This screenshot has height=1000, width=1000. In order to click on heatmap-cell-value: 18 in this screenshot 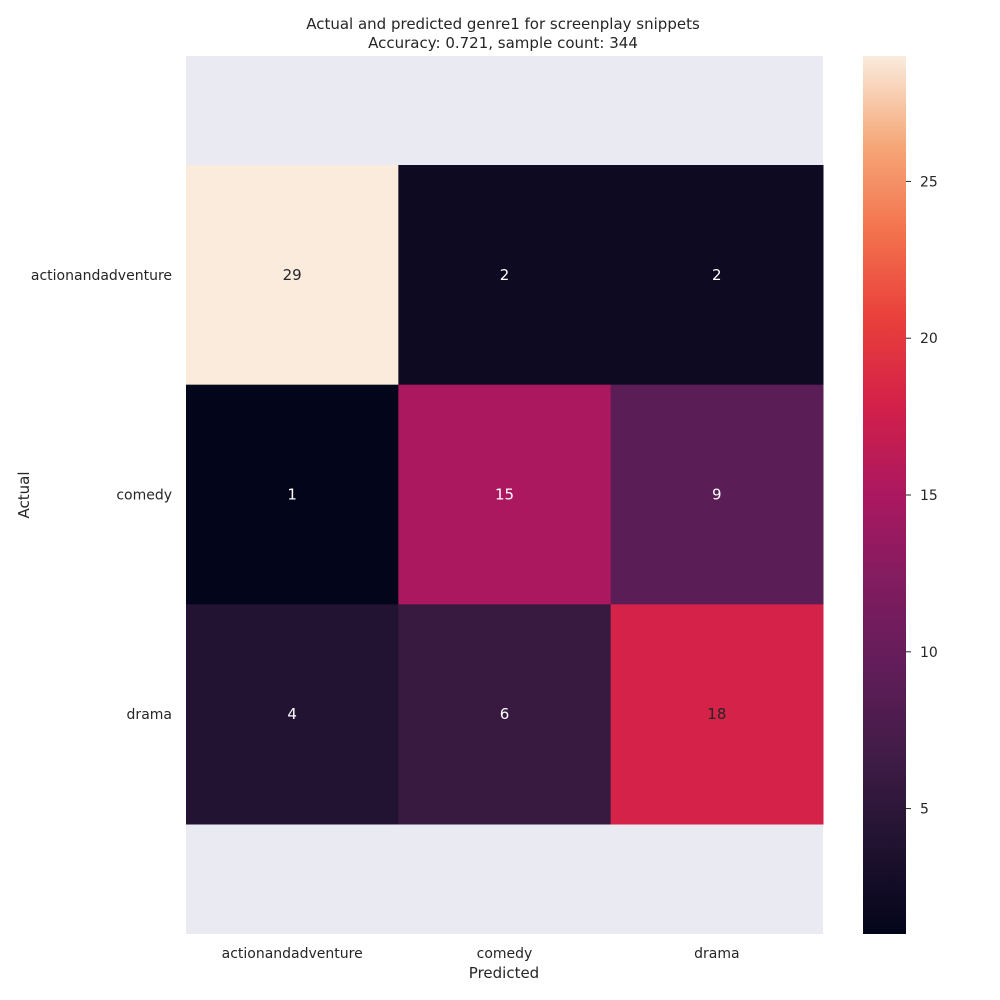, I will do `click(716, 714)`.